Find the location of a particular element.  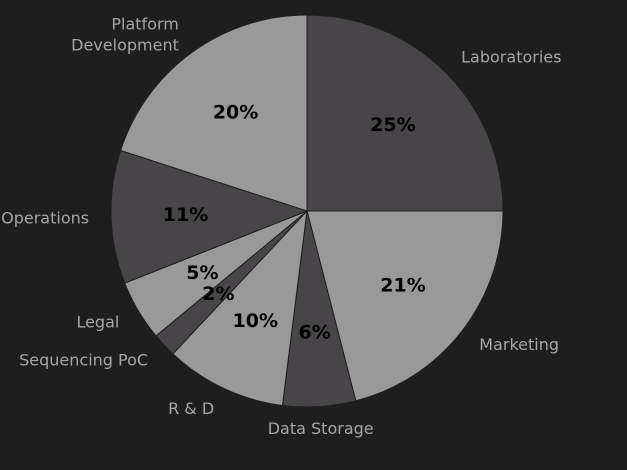

category-label-line: Legal is located at coordinates (97, 321).